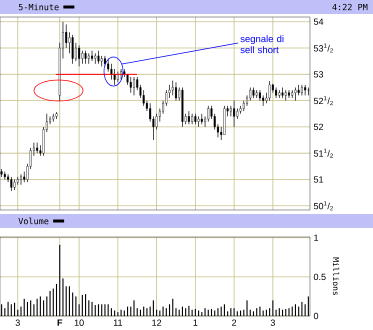  I want to click on y-tick-label: 51$^{1}$/$_{2}$, so click(323, 153).